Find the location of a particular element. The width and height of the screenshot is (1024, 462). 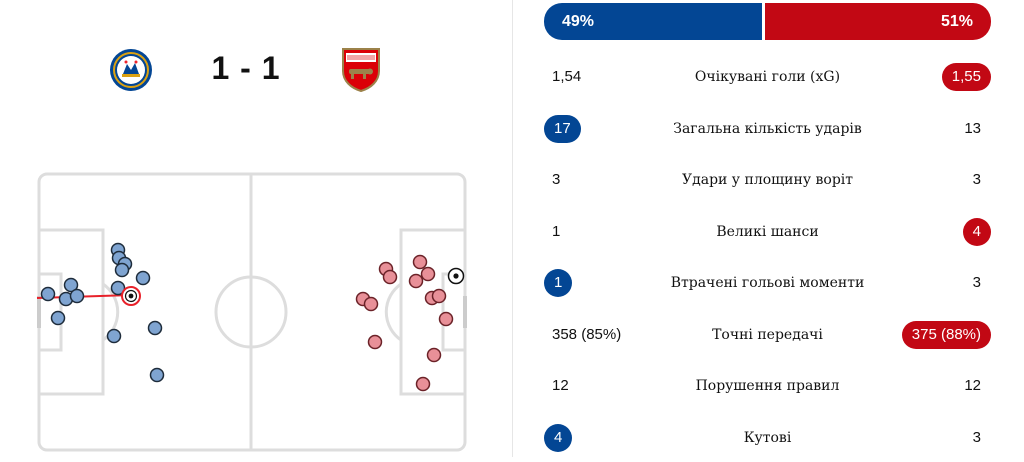

stat-row: 1 Втрачені гольові моменти 3 is located at coordinates (767, 283).